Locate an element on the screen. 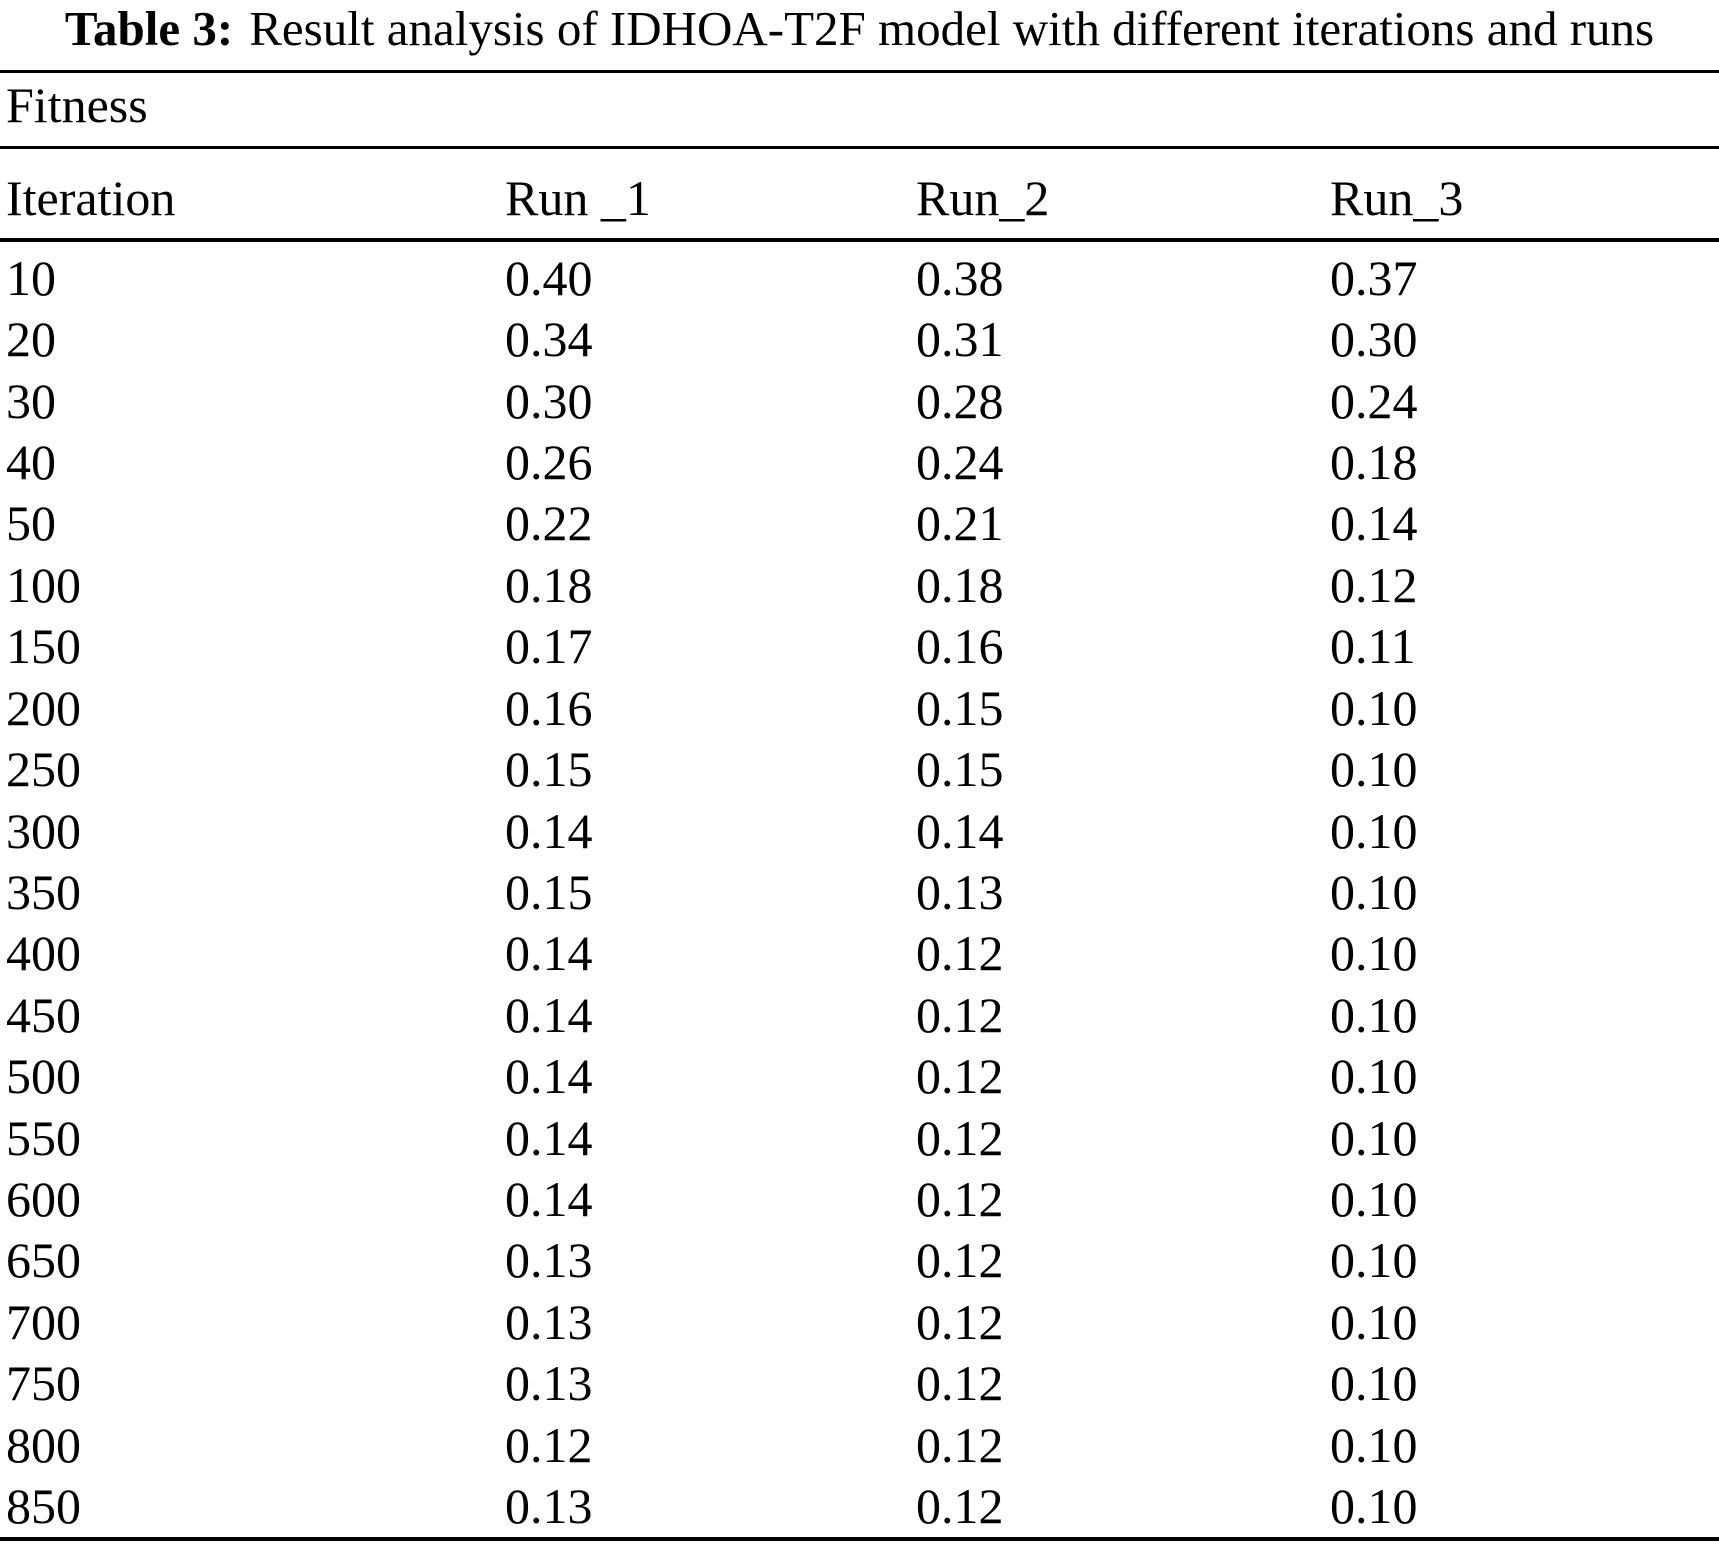  cell-run-1: 0.26 is located at coordinates (549, 461).